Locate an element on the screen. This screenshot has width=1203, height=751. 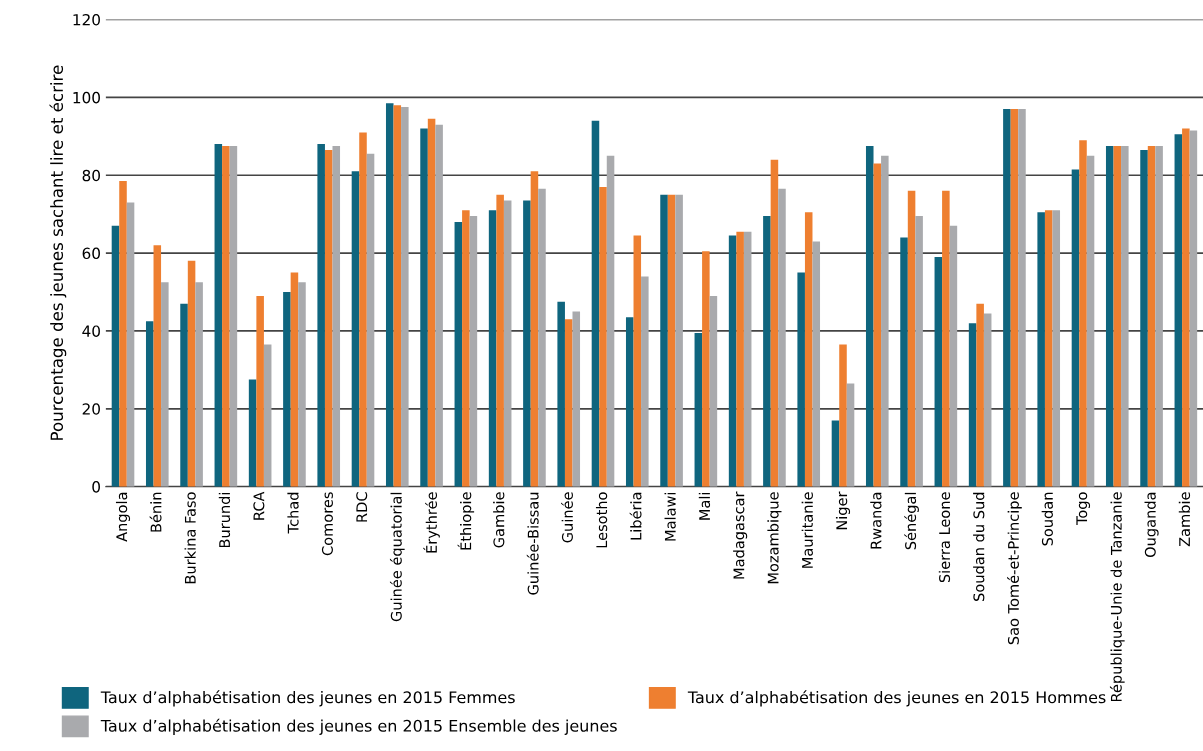
x-tick-label: Libéria is located at coordinates (635, 516).